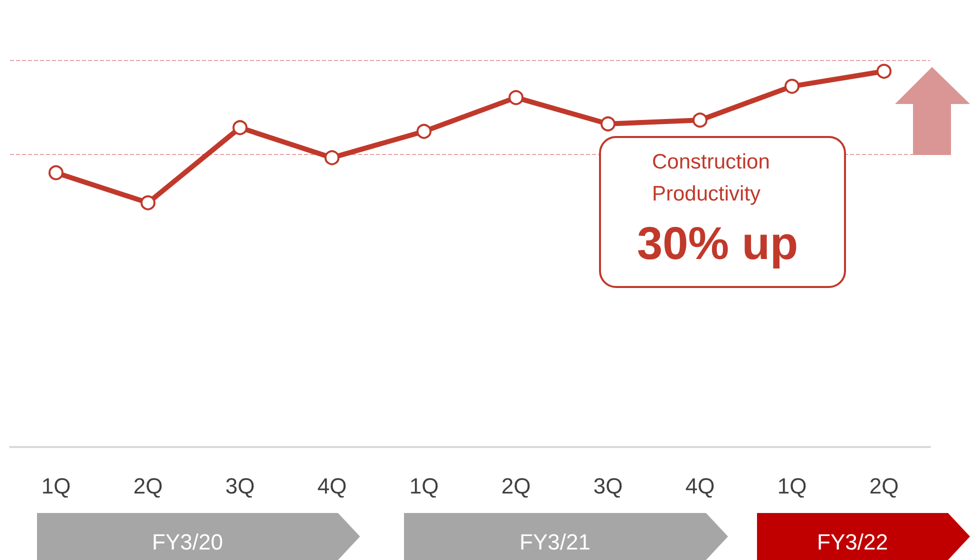  What do you see at coordinates (555, 542) in the screenshot?
I see `text: FY3/21` at bounding box center [555, 542].